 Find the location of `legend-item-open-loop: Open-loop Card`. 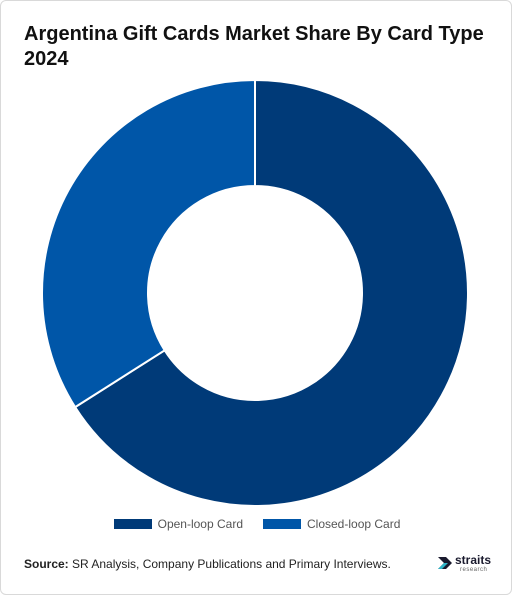

legend-item-open-loop: Open-loop Card is located at coordinates (178, 524).